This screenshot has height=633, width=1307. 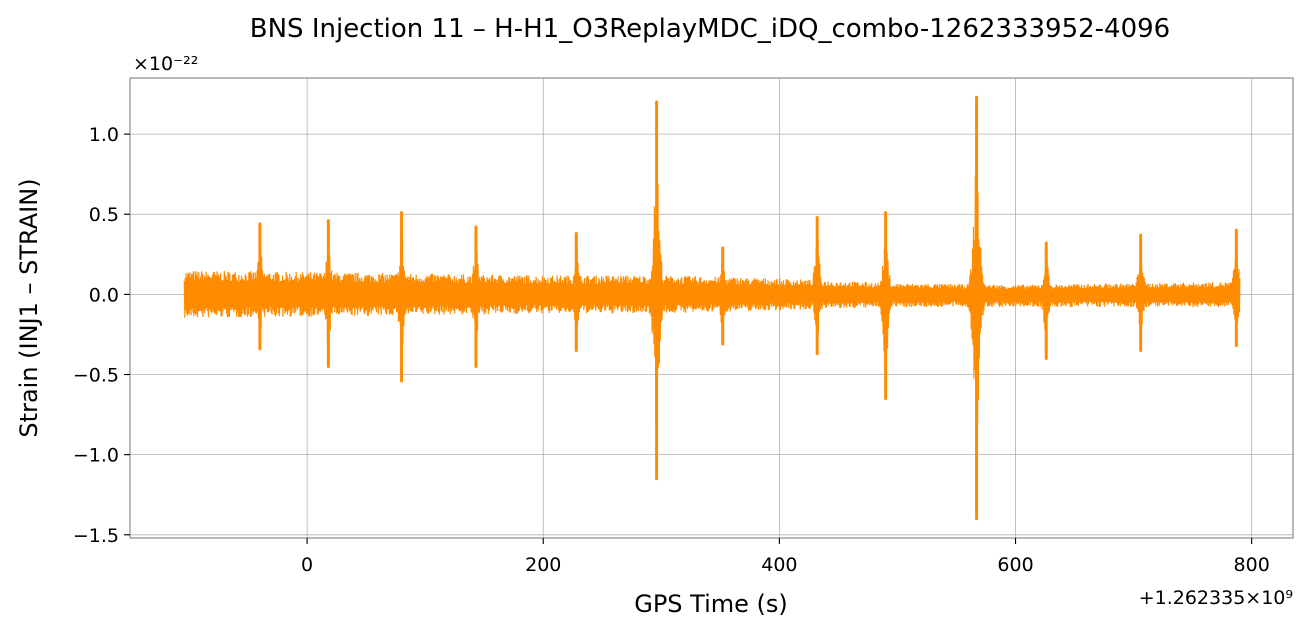 I want to click on y-axis-label: Strain (INJ1 – STRAIN), so click(x=29, y=307).